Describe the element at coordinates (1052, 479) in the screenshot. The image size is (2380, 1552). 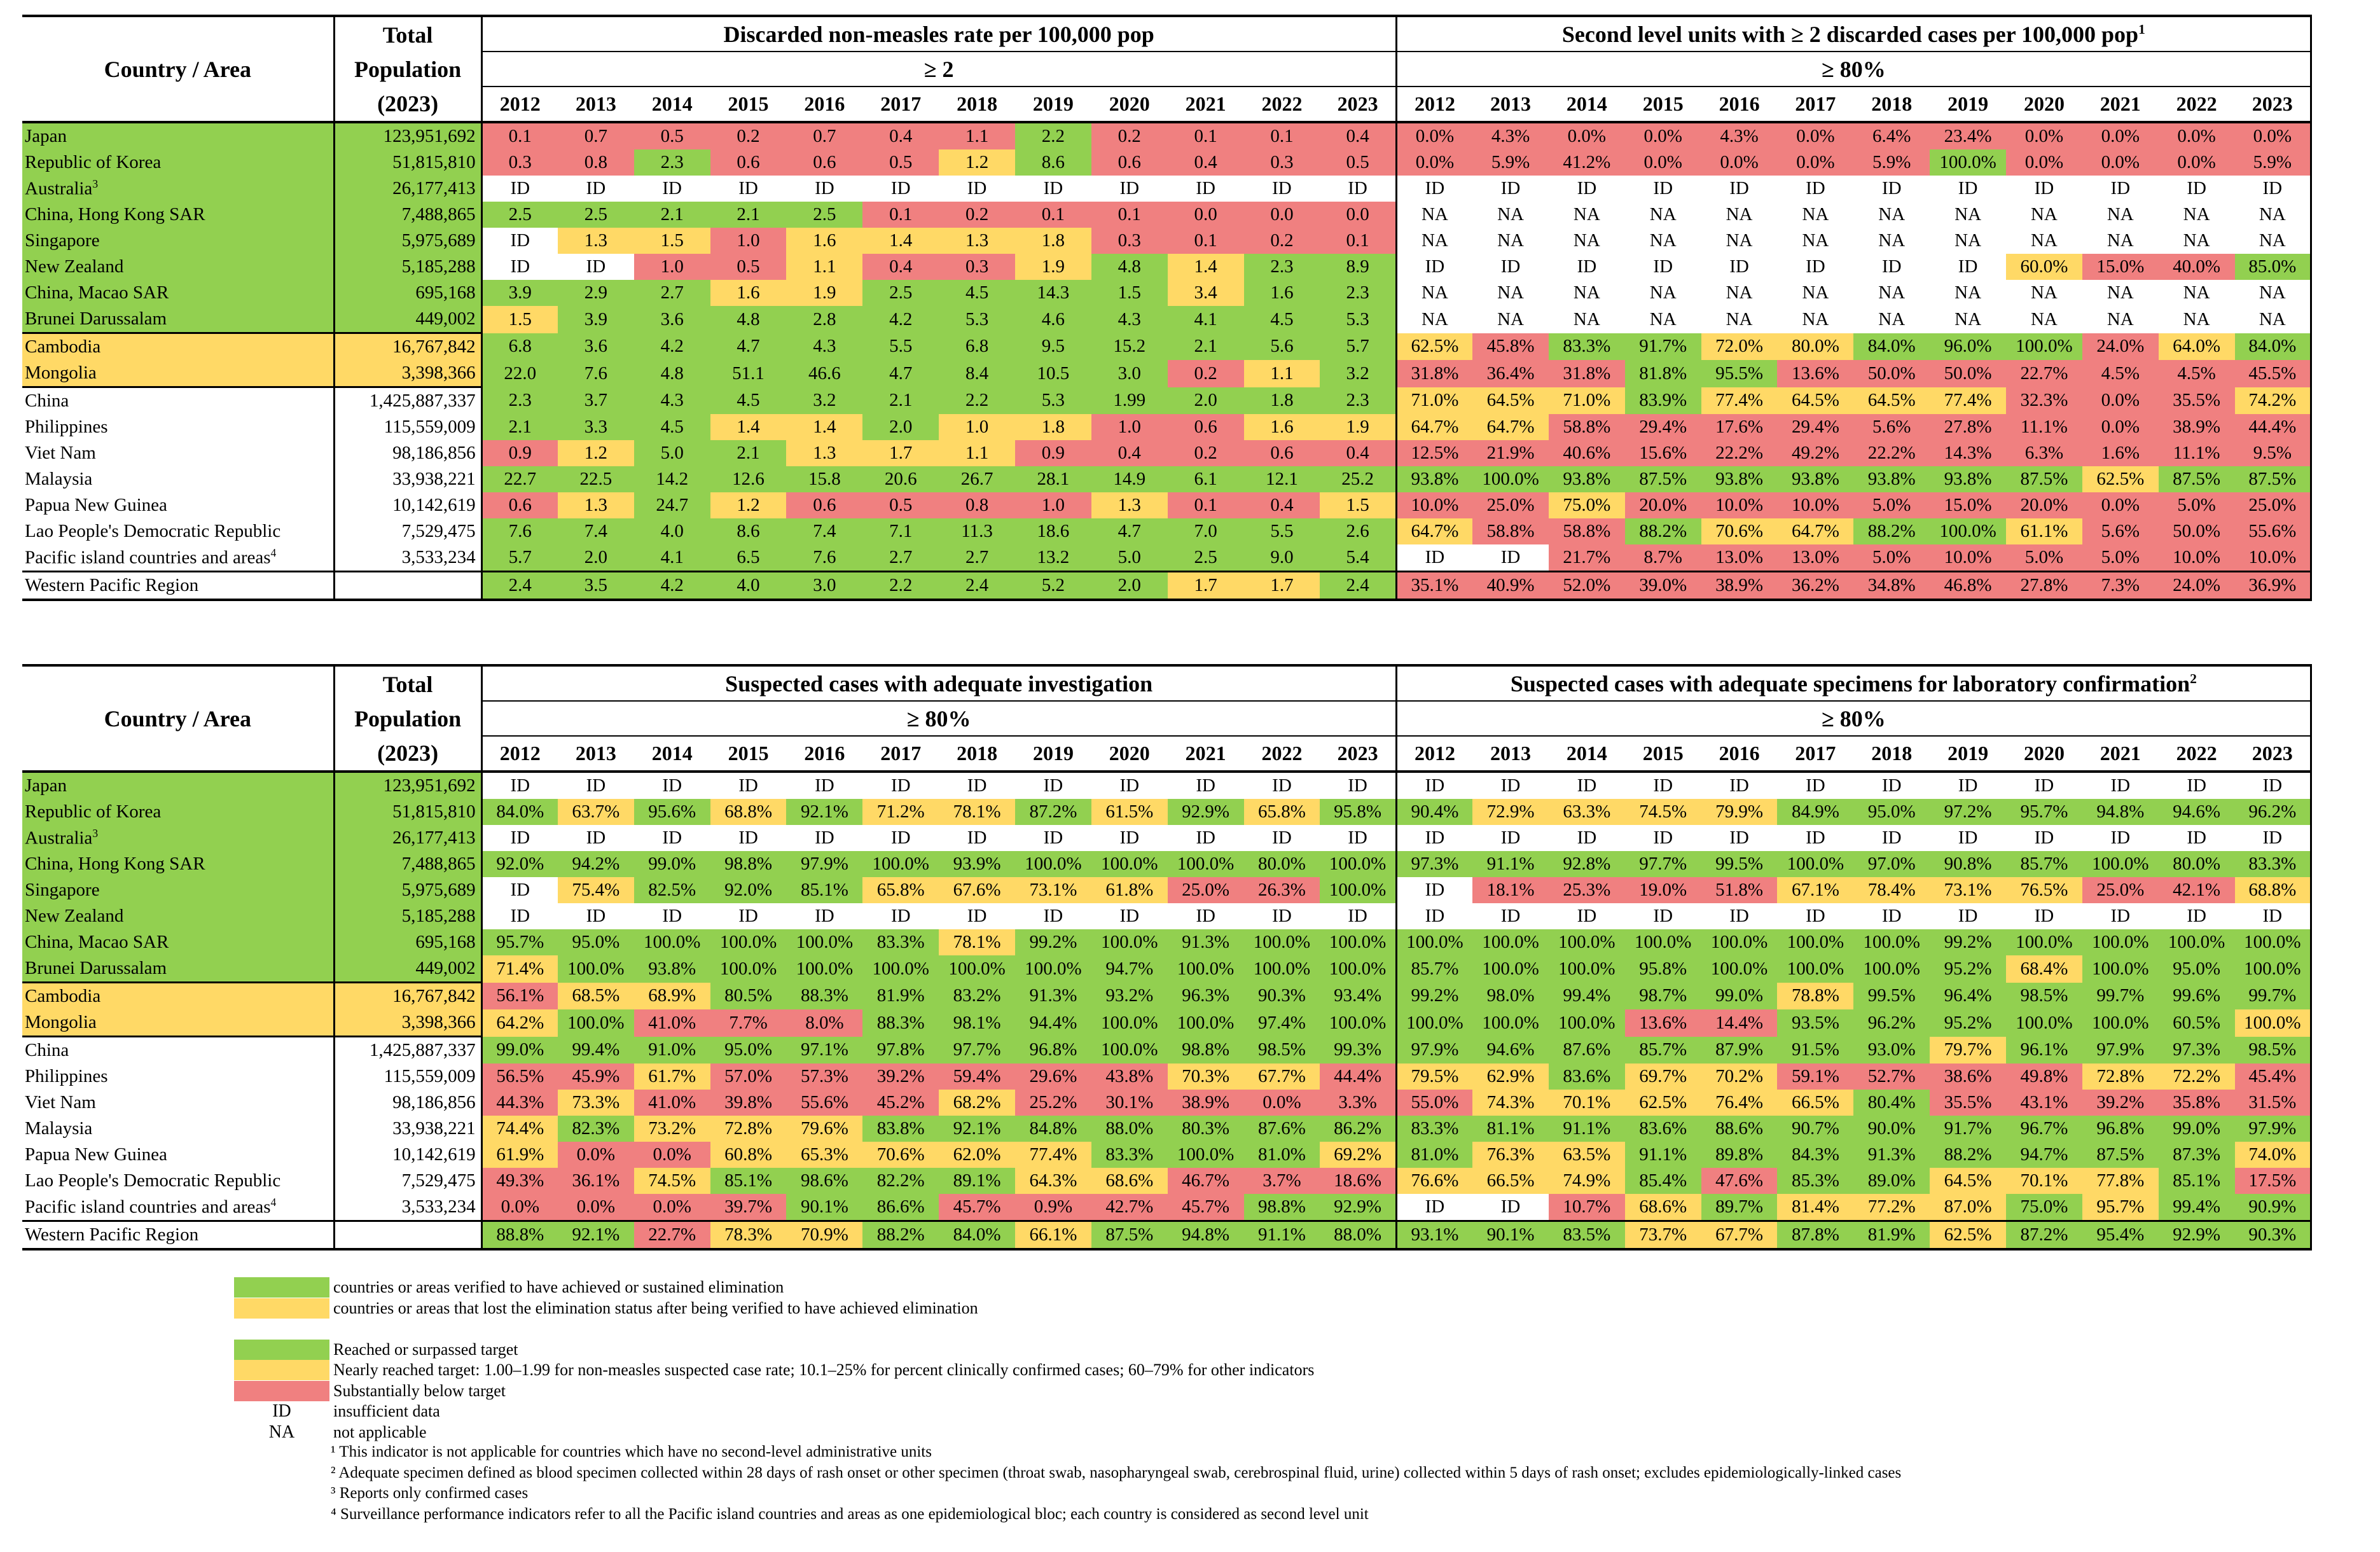
I see `value-cell: 28.1` at that location.